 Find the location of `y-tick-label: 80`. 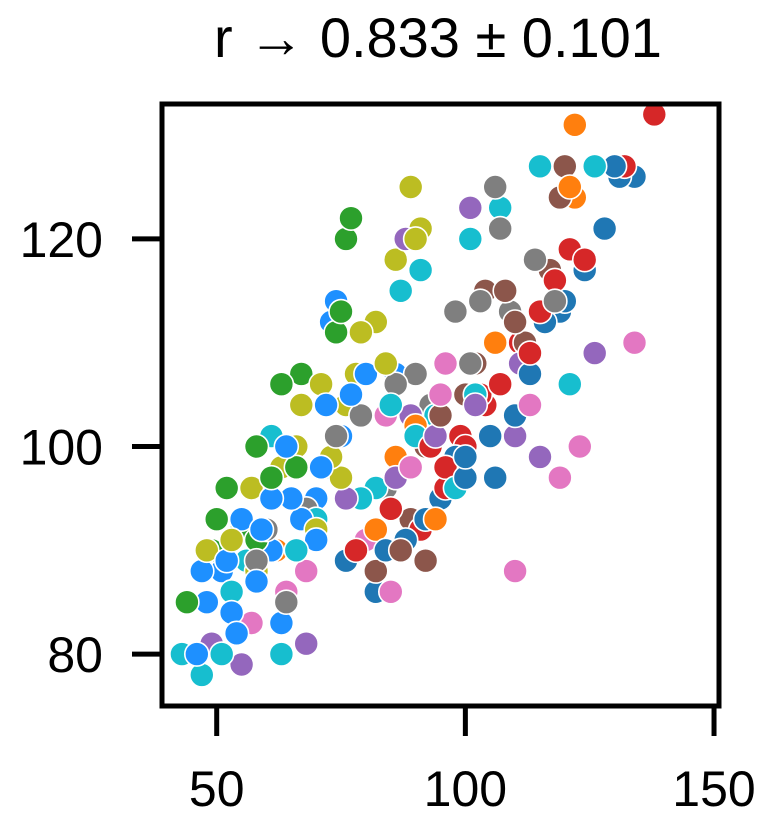

y-tick-label: 80 is located at coordinates (75, 655).